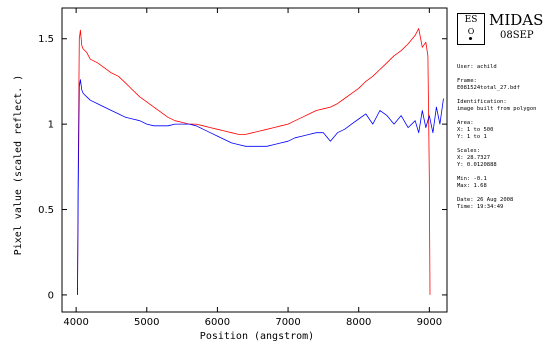 Image resolution: width=559 pixels, height=347 pixels. Describe the element at coordinates (471, 31) in the screenshot. I see `logo-text-bottom: O` at that location.